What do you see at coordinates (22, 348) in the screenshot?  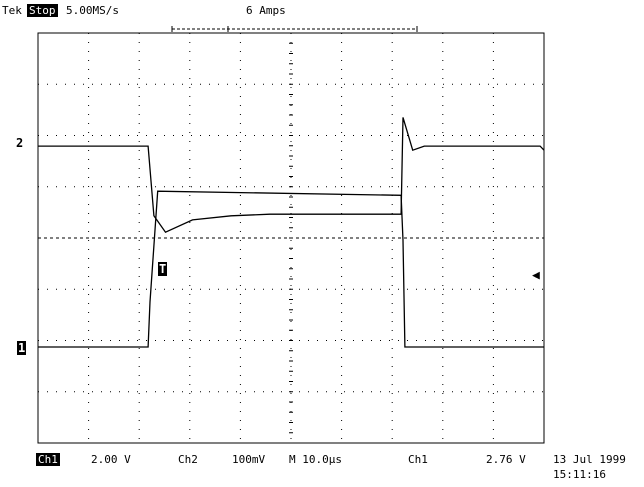 I see `ch1-ground-marker: 1` at bounding box center [22, 348].